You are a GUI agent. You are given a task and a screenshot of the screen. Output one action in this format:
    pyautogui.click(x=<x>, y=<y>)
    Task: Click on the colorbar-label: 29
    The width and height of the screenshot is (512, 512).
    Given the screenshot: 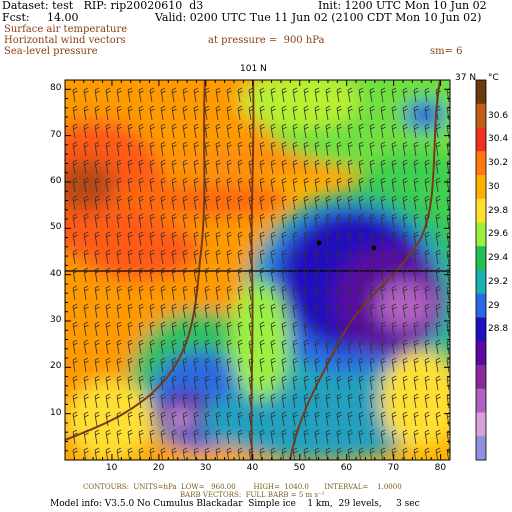 What is the action you would take?
    pyautogui.click(x=494, y=305)
    